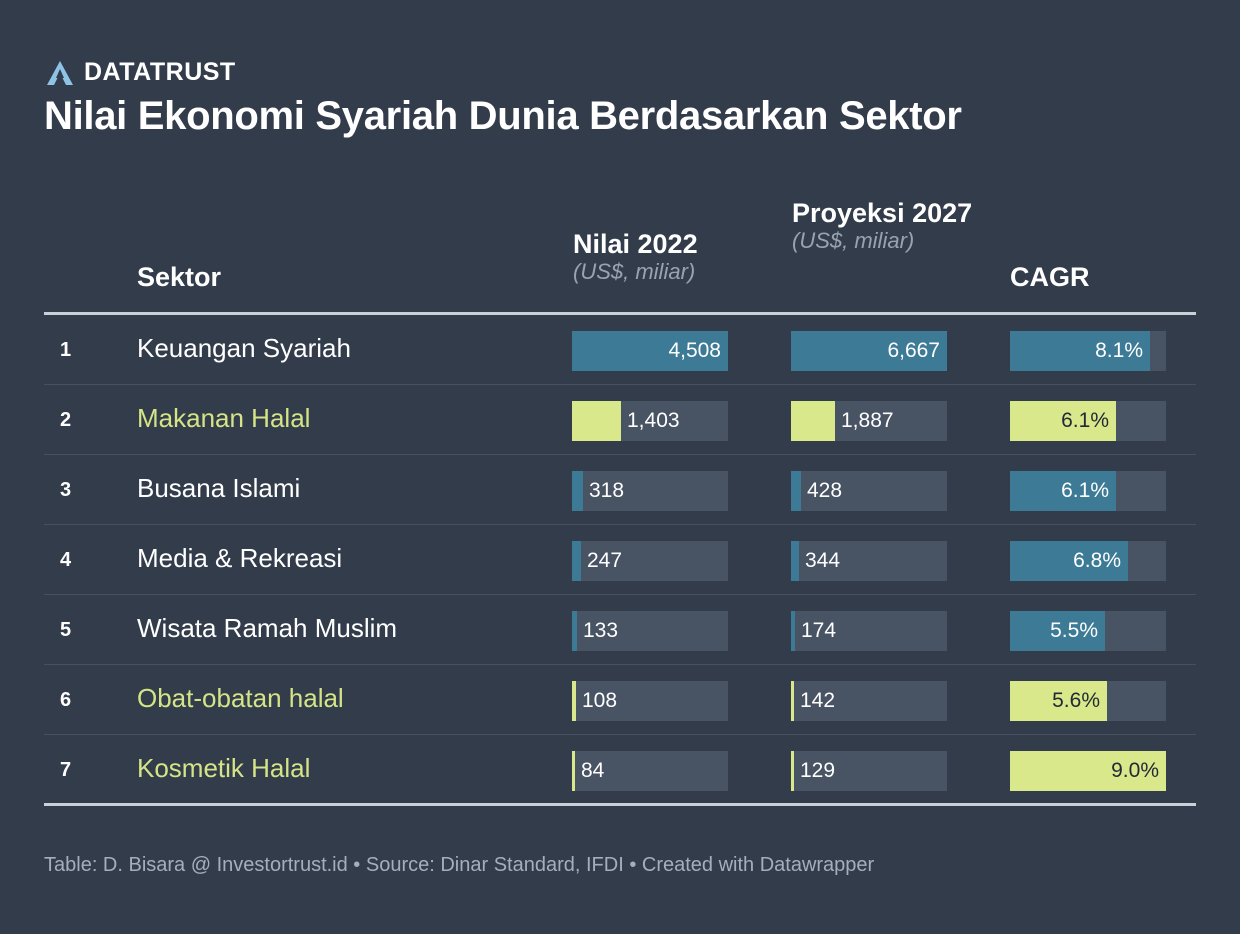  What do you see at coordinates (853, 240) in the screenshot?
I see `header-proyeksi-2027-unit: (US$, miliar)` at bounding box center [853, 240].